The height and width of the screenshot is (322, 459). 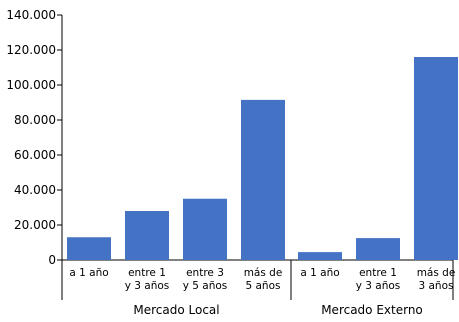 What do you see at coordinates (52, 260) in the screenshot?
I see `y-tick-label: 0` at bounding box center [52, 260].